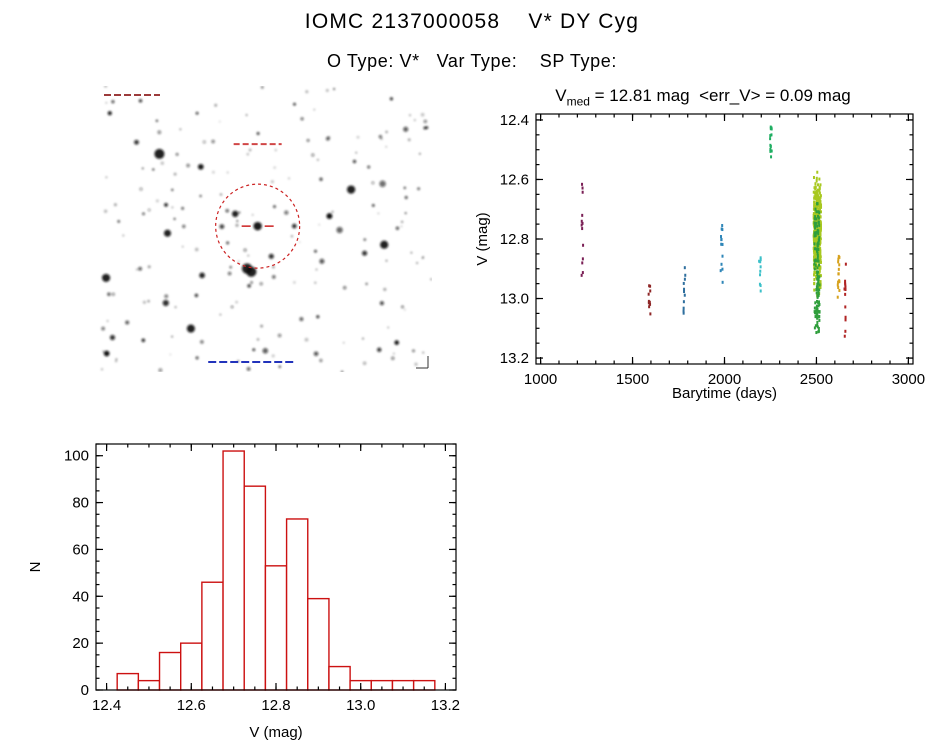 Image resolution: width=944 pixels, height=747 pixels. Describe the element at coordinates (514, 239) in the screenshot. I see `lightcurve-ytick-label: 12.8` at that location.